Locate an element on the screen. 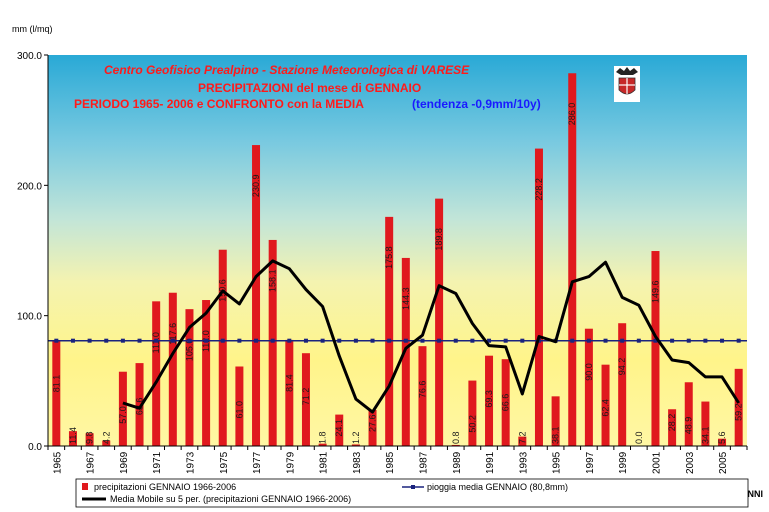  data-label-2000: 0.0 is located at coordinates (639, 437).